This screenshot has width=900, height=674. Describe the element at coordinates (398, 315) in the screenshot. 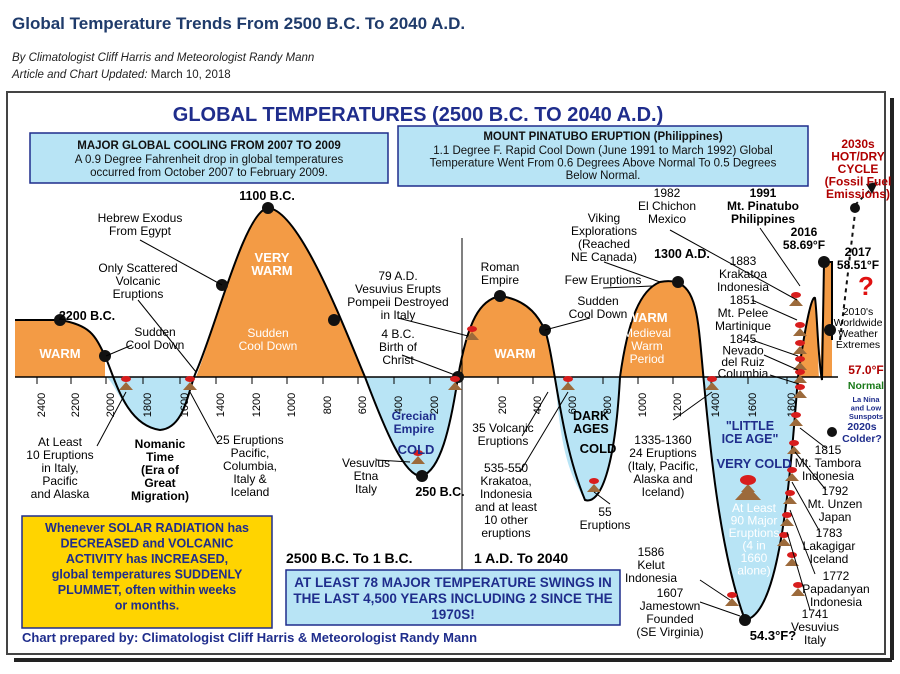

I see `annotation-label-line: in Italy` at that location.